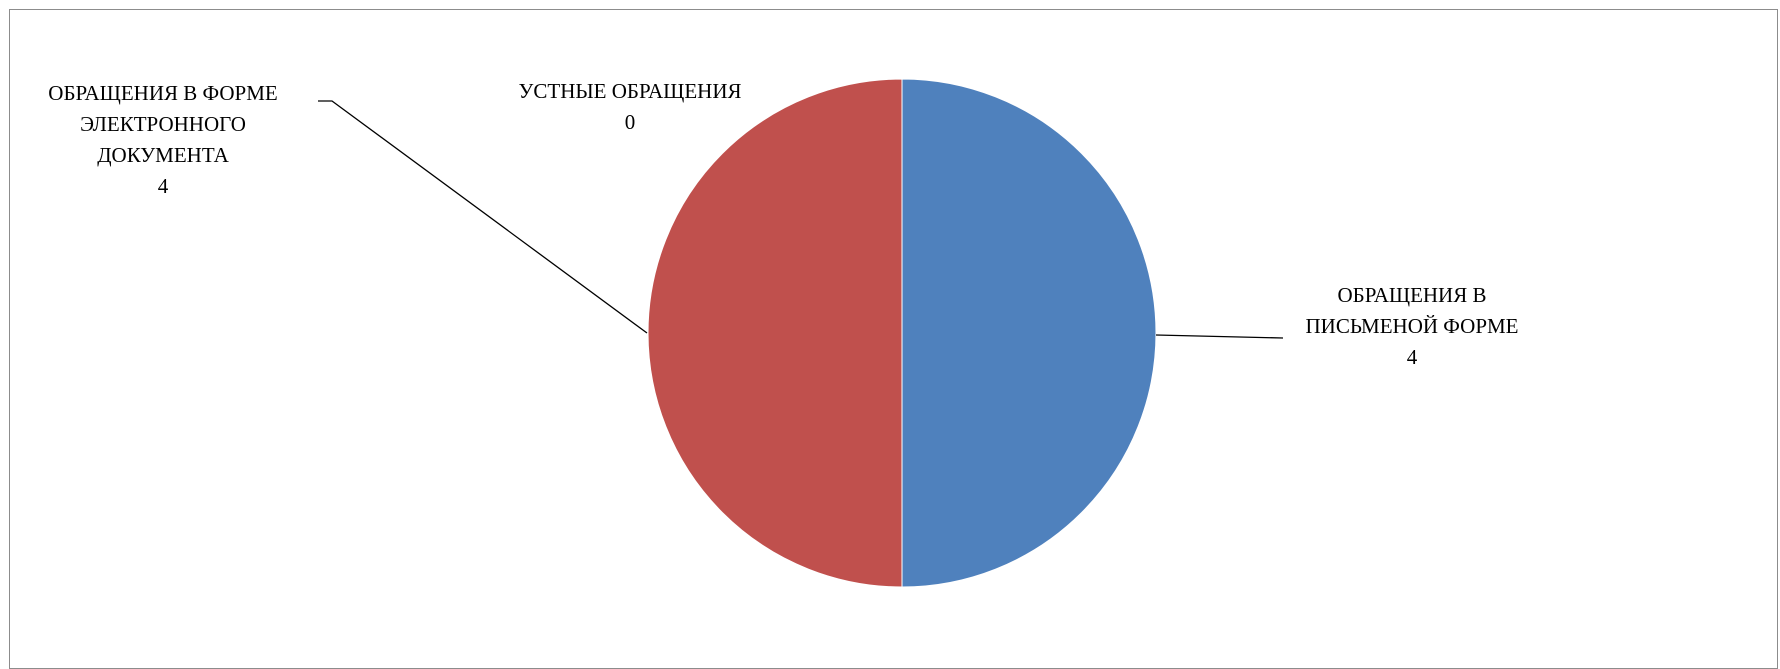 This screenshot has height=669, width=1780. What do you see at coordinates (163, 93) in the screenshot?
I see `data-label-electronic-line-1: ОБРАЩЕНИЯ В ФОРМЕ` at bounding box center [163, 93].